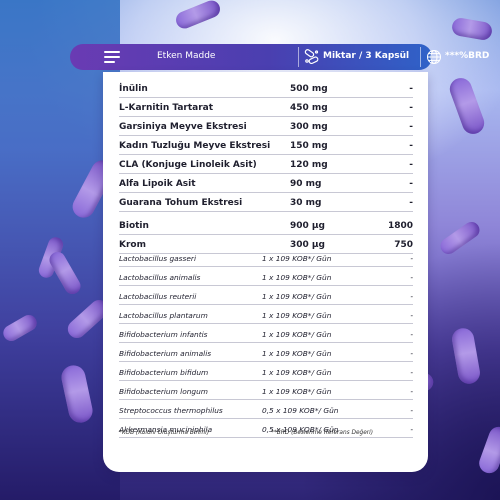 This screenshot has width=500, height=500. I want to click on ingredient-name: Alfa Lipoik Asit, so click(157, 184).